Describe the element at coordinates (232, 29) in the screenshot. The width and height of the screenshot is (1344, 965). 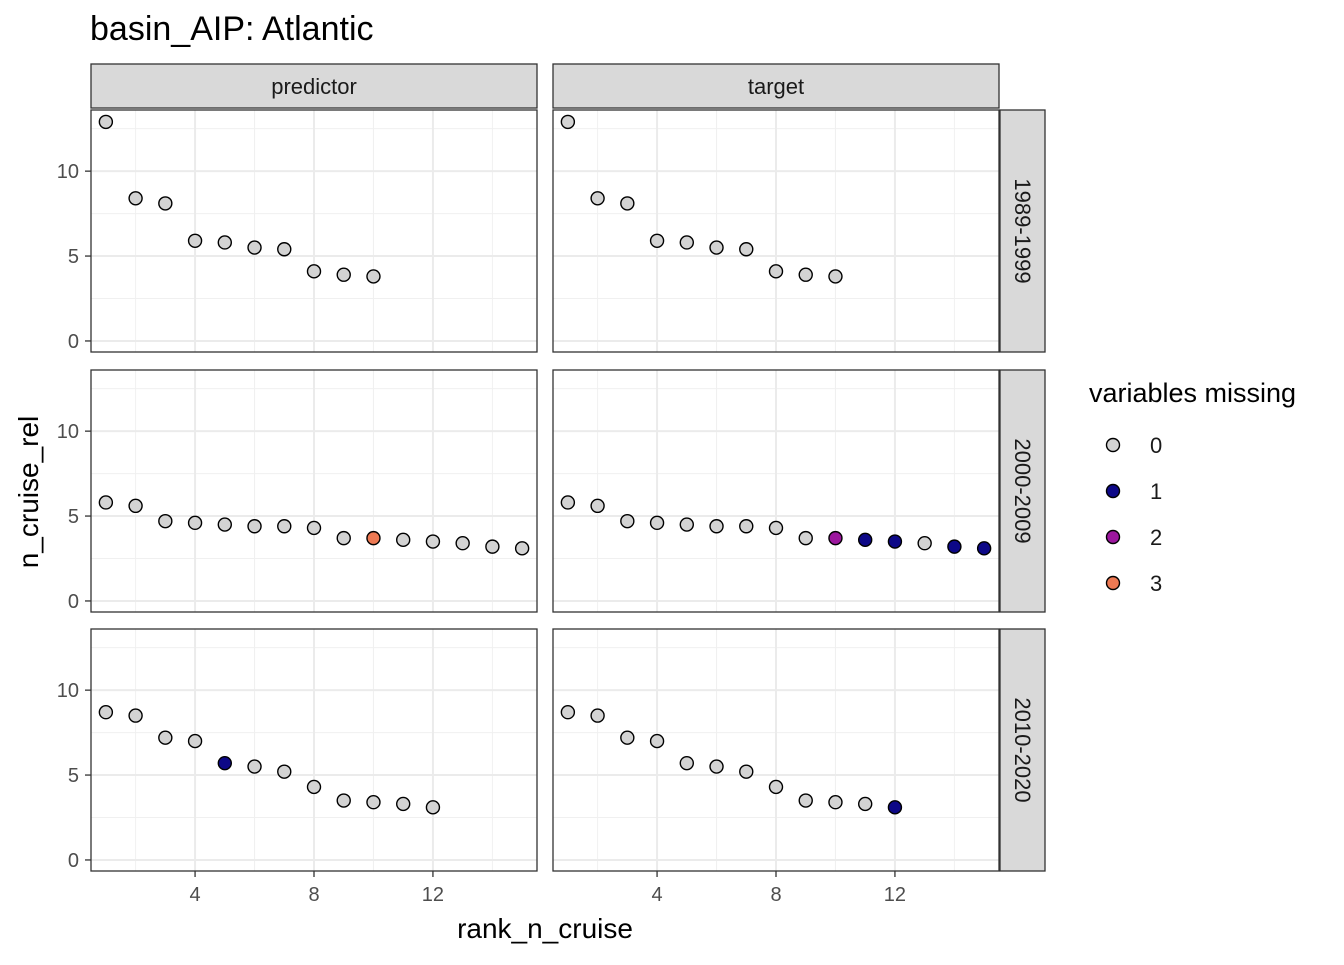
I see `chart-title: basin_AIP: Atlantic` at that location.